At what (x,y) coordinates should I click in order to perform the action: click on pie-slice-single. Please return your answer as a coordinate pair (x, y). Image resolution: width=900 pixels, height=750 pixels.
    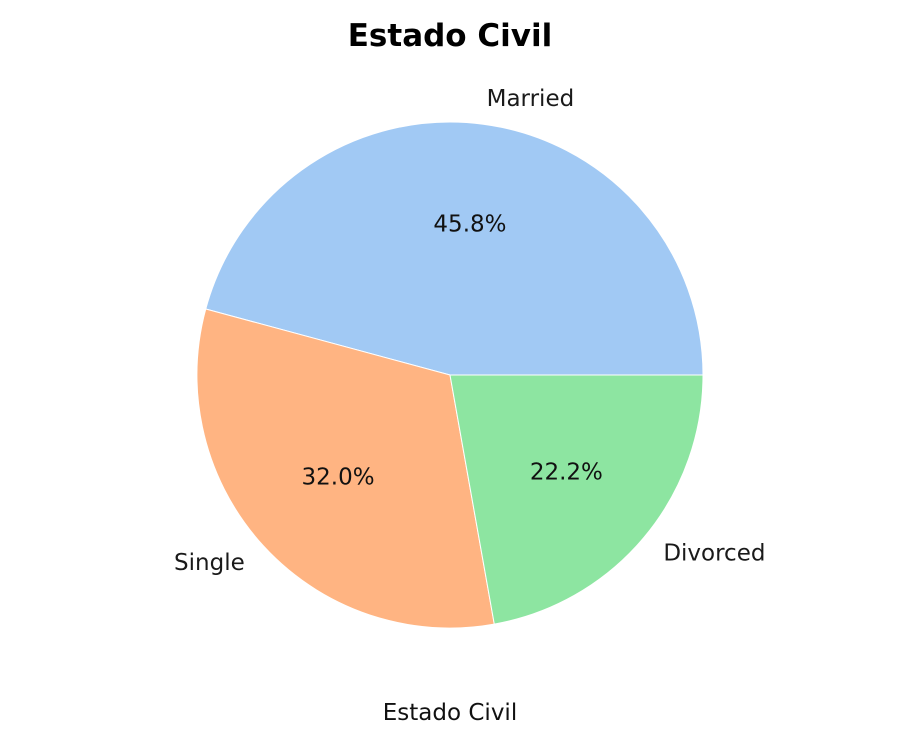
    Looking at the image, I should click on (345, 468).